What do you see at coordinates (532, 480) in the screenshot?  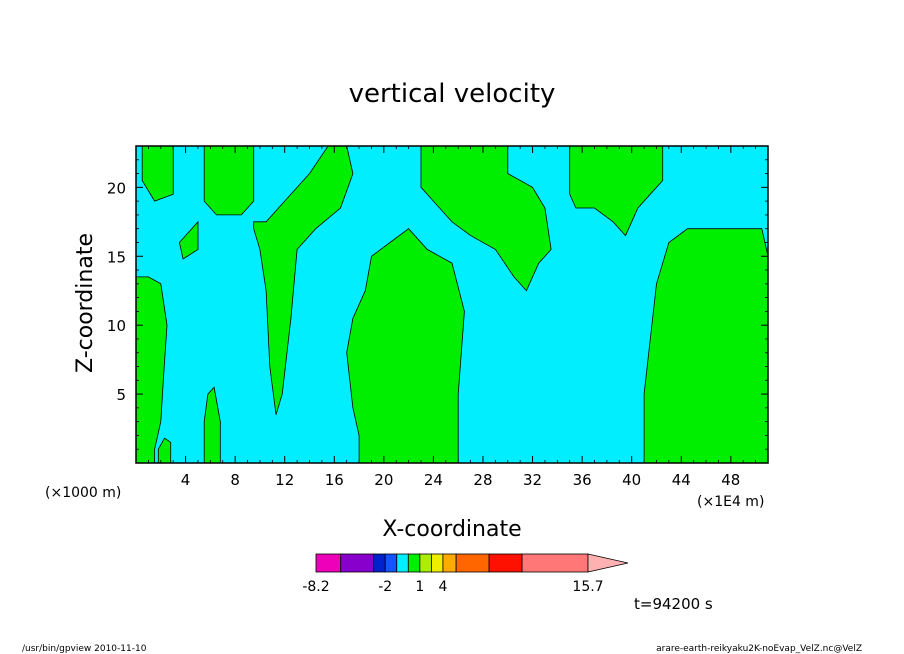 I see `x-tick-label: 32` at bounding box center [532, 480].